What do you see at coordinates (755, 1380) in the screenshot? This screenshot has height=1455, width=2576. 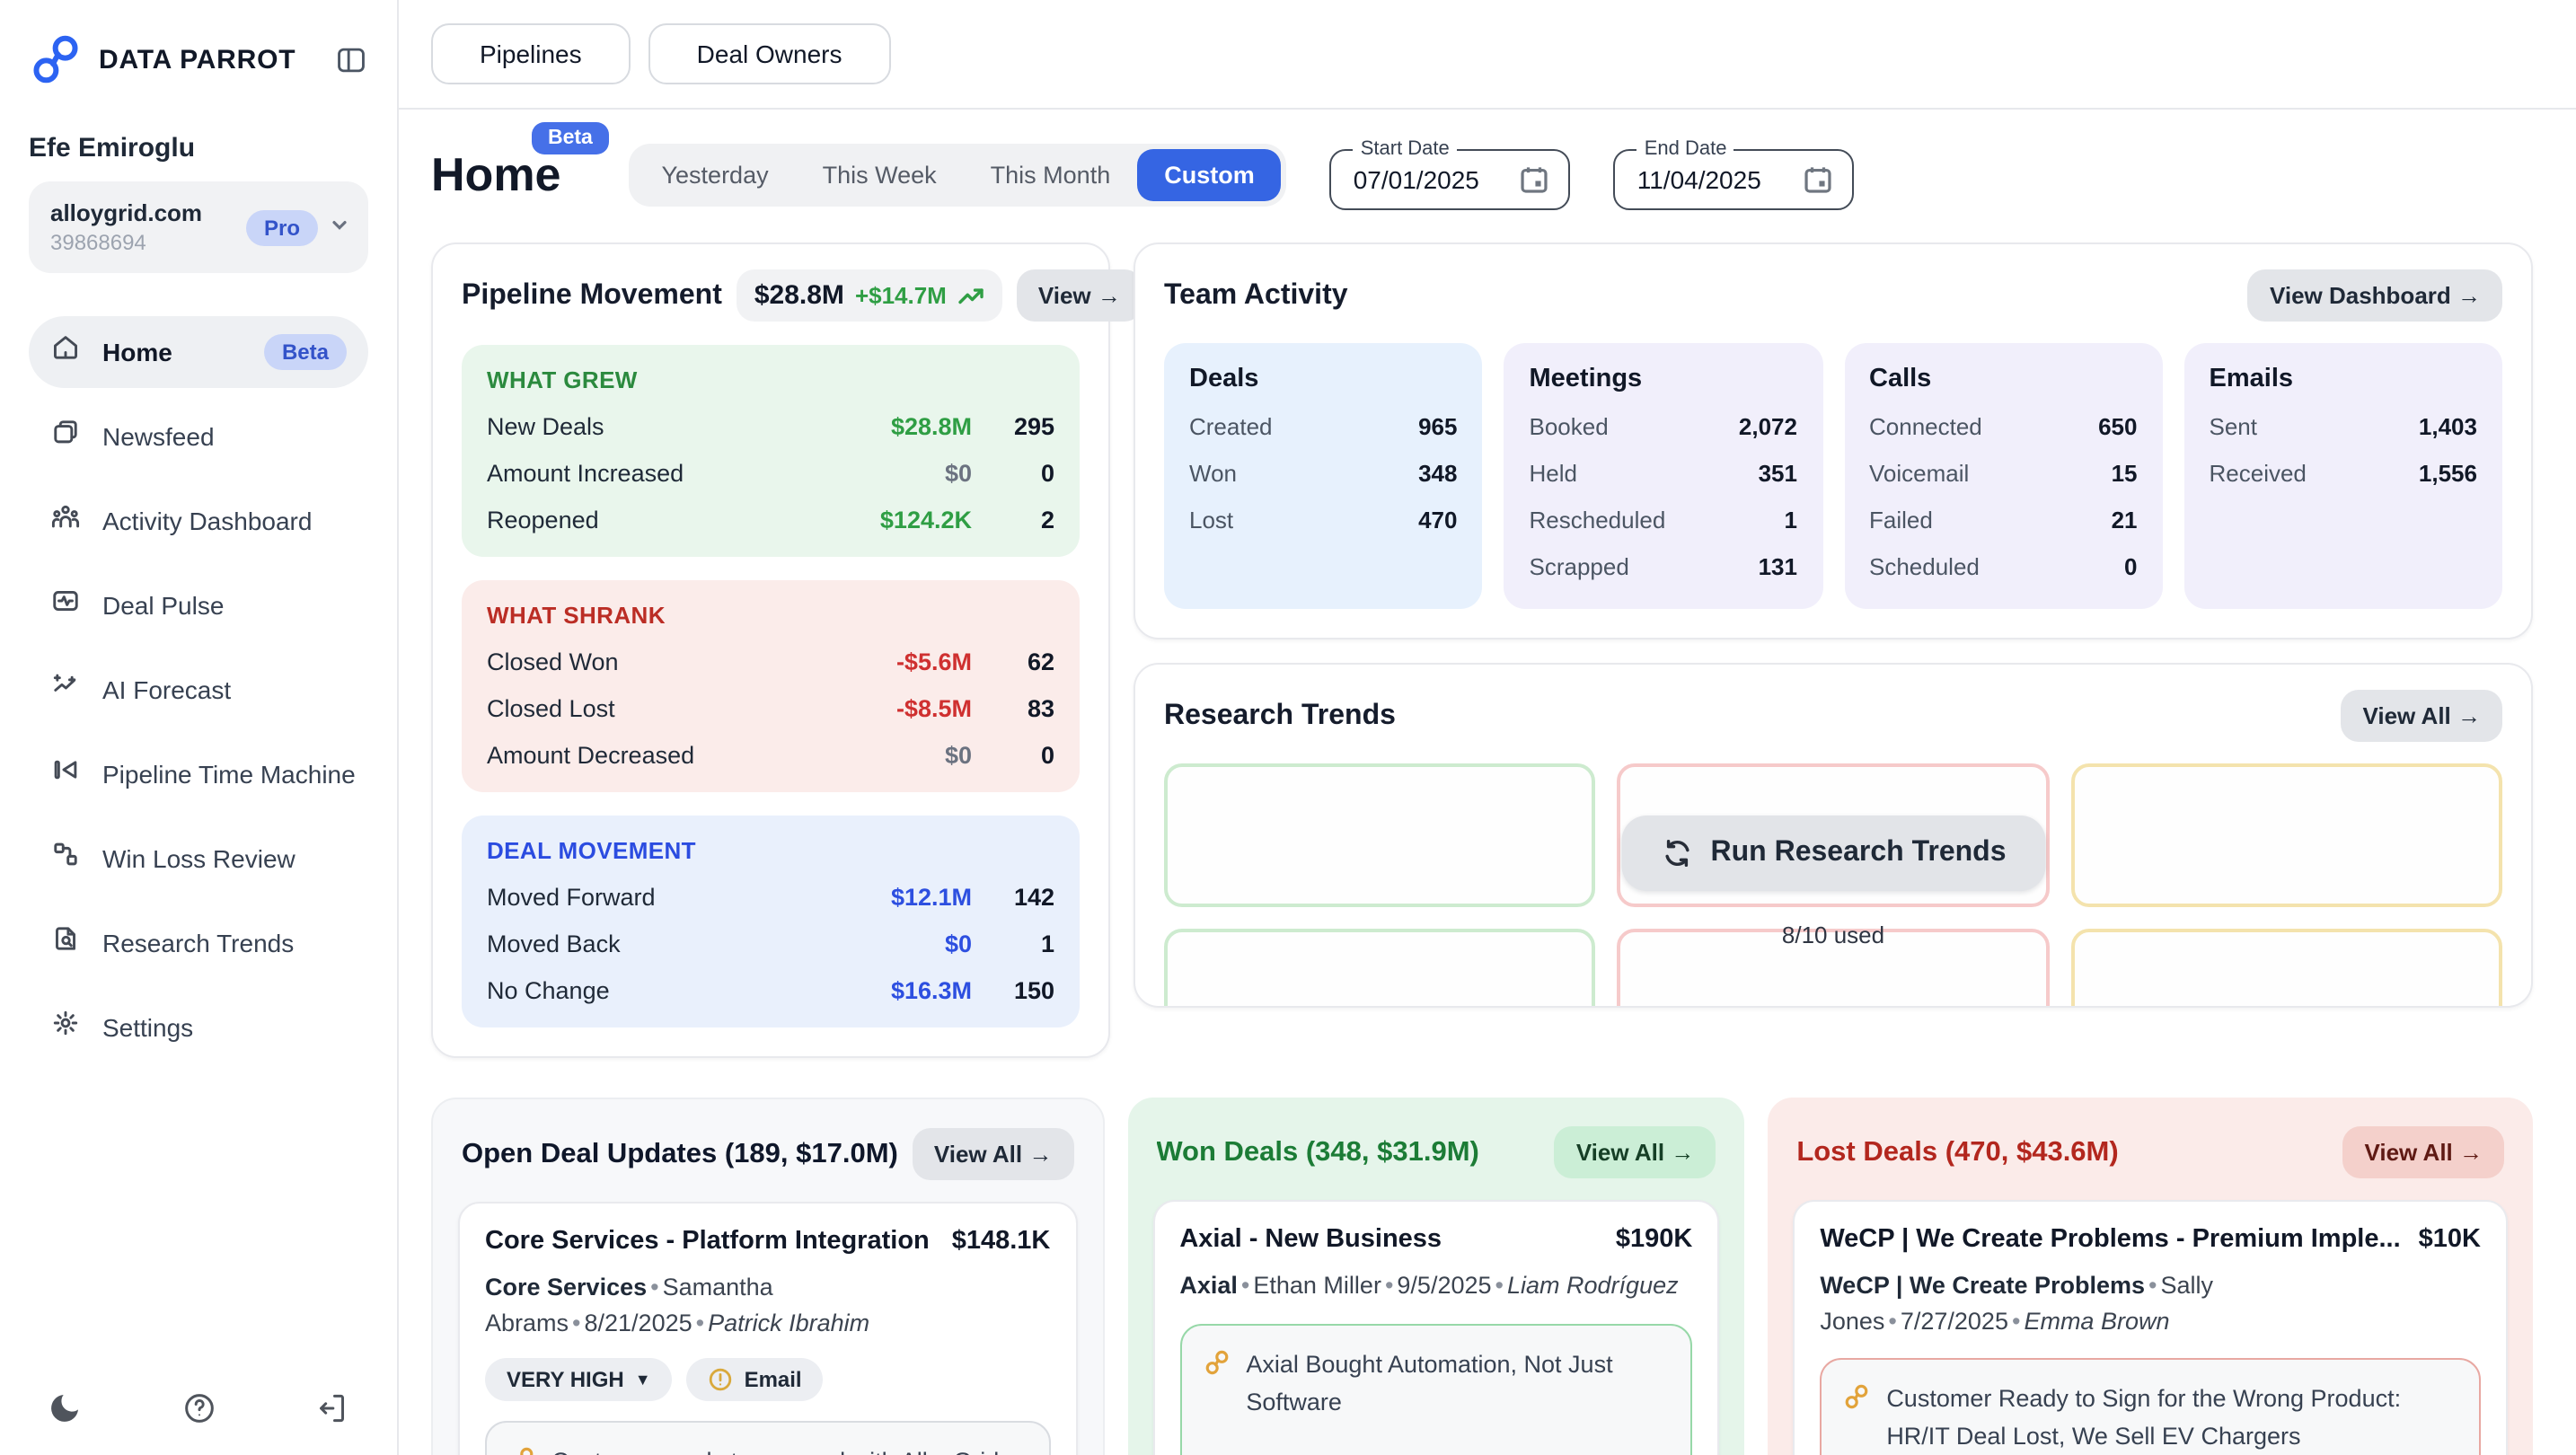 I see `email-channel-badge: Email` at bounding box center [755, 1380].